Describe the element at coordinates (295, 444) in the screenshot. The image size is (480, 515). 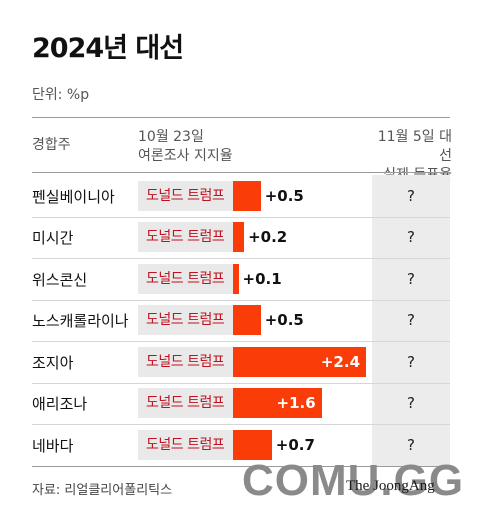
I see `margin-value-label: +0.7` at that location.